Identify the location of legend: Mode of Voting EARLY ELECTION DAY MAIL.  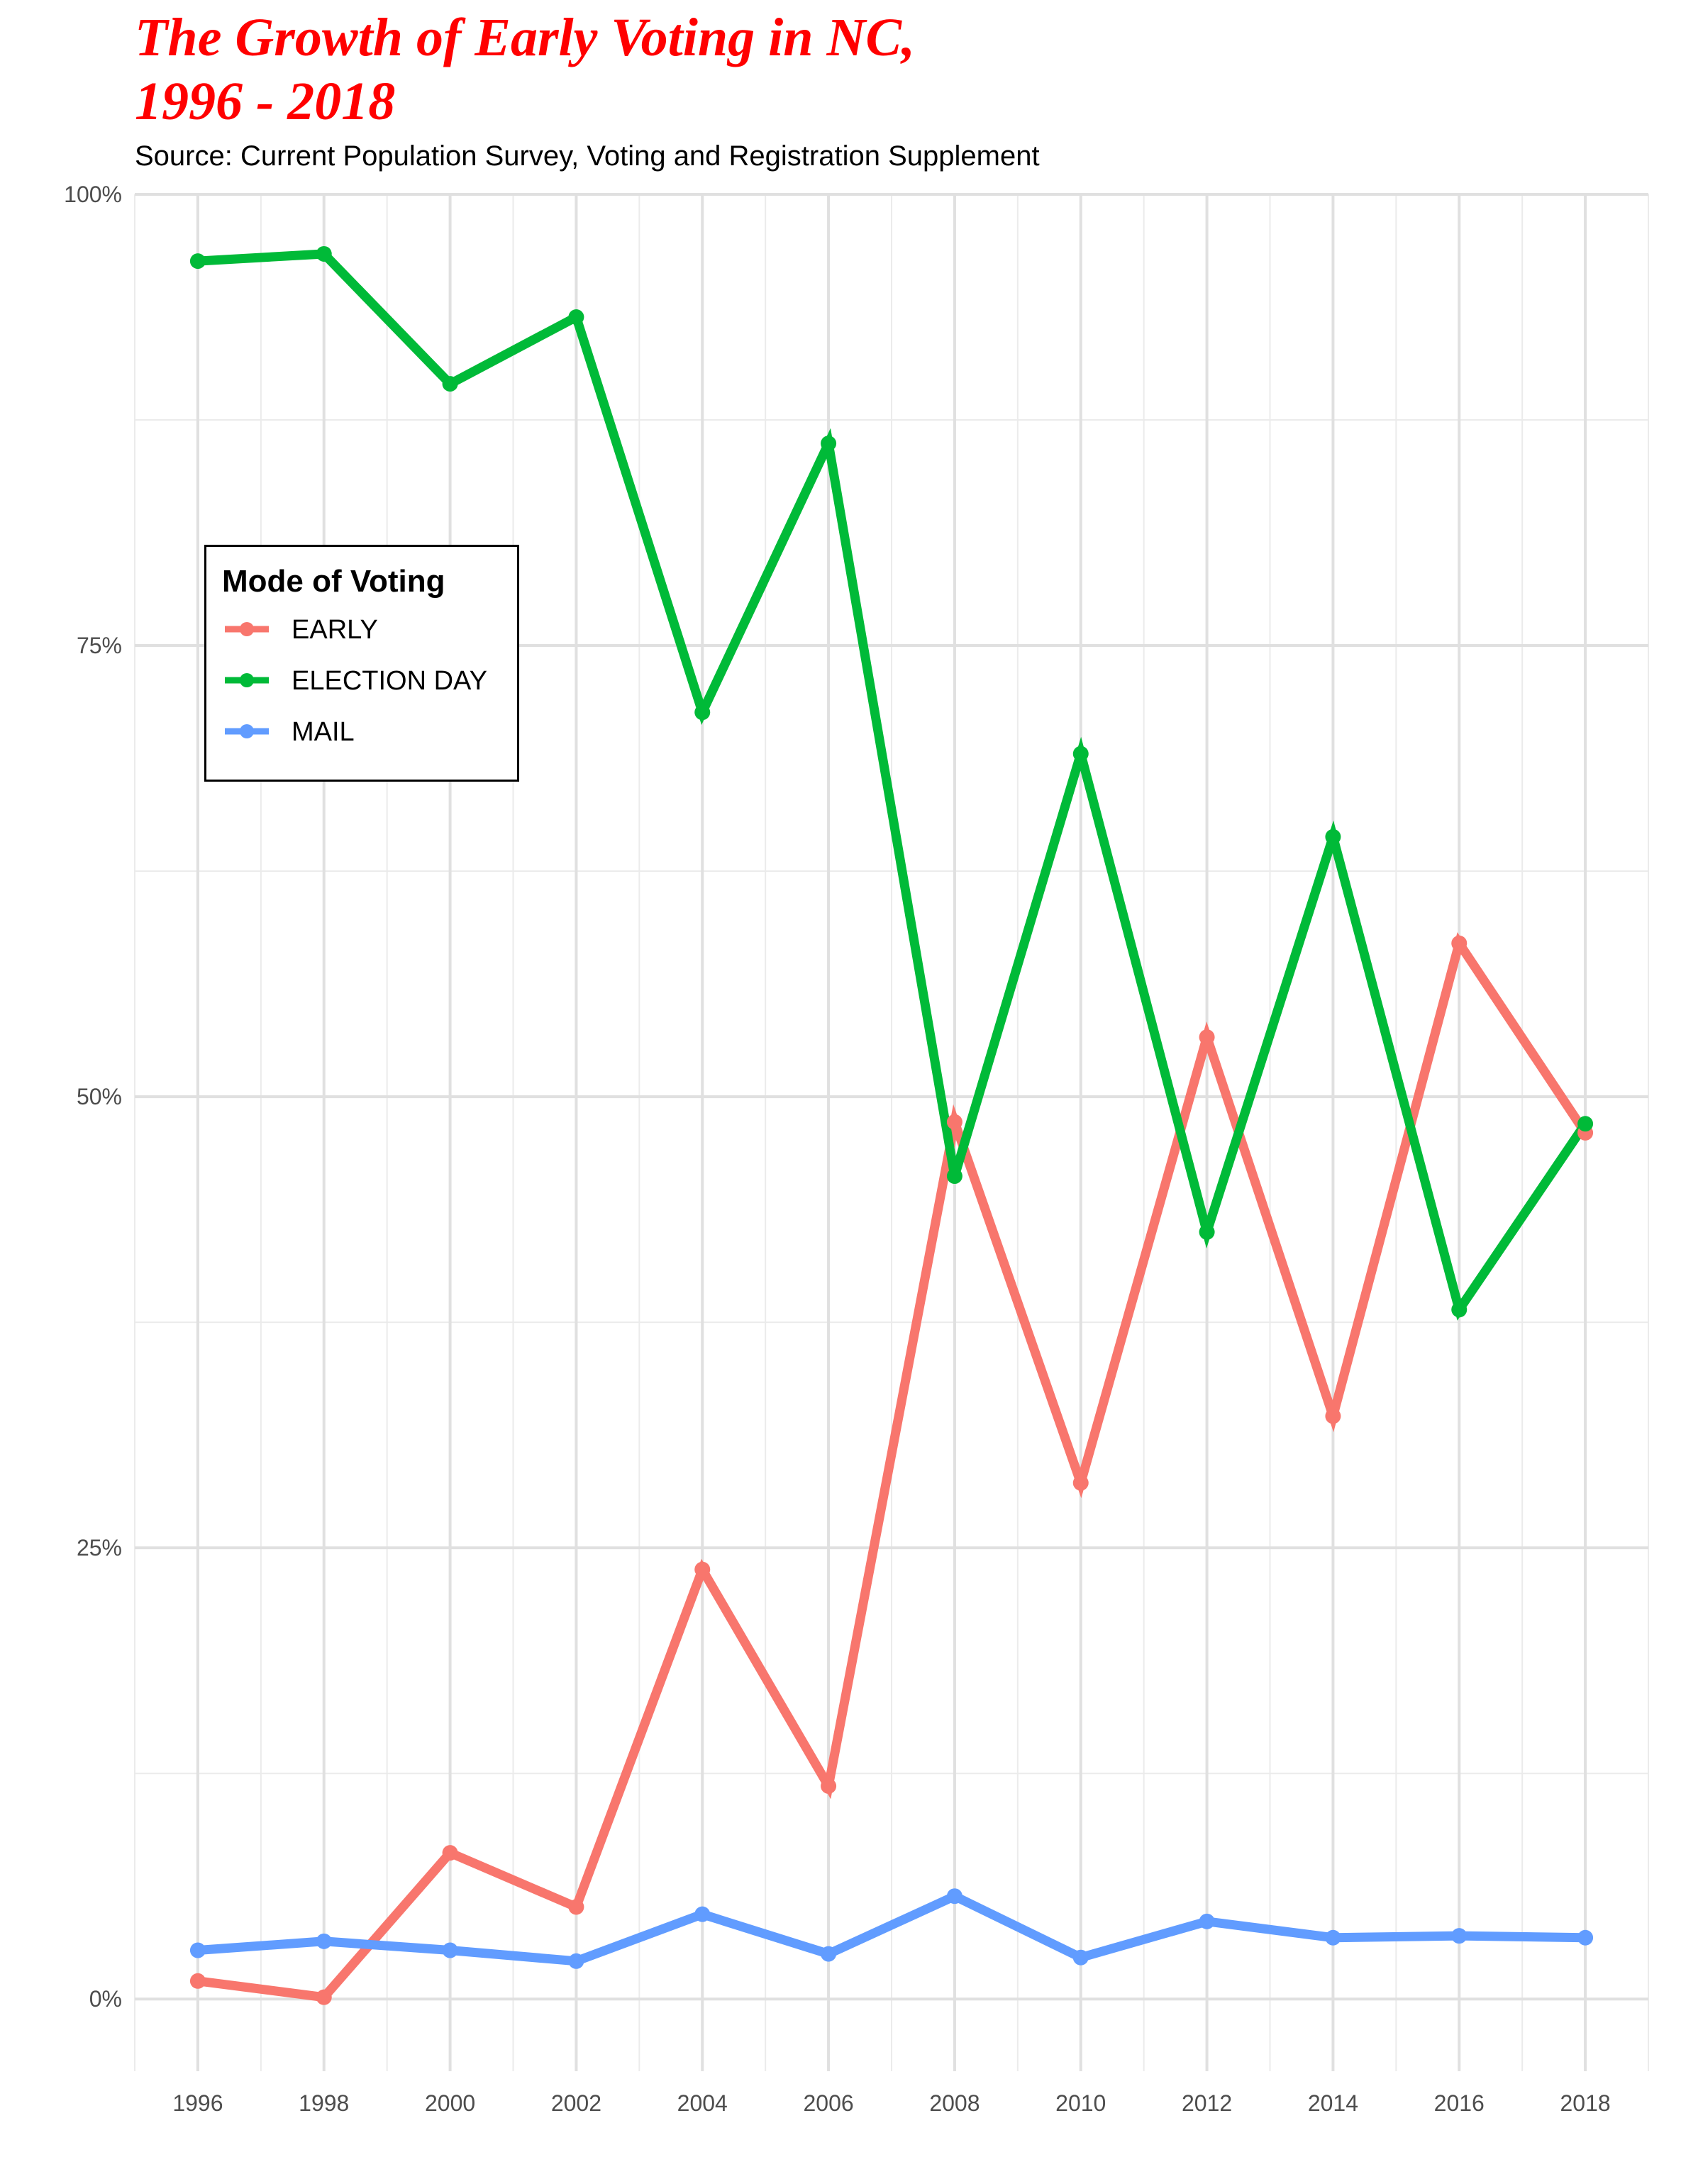
(362, 664).